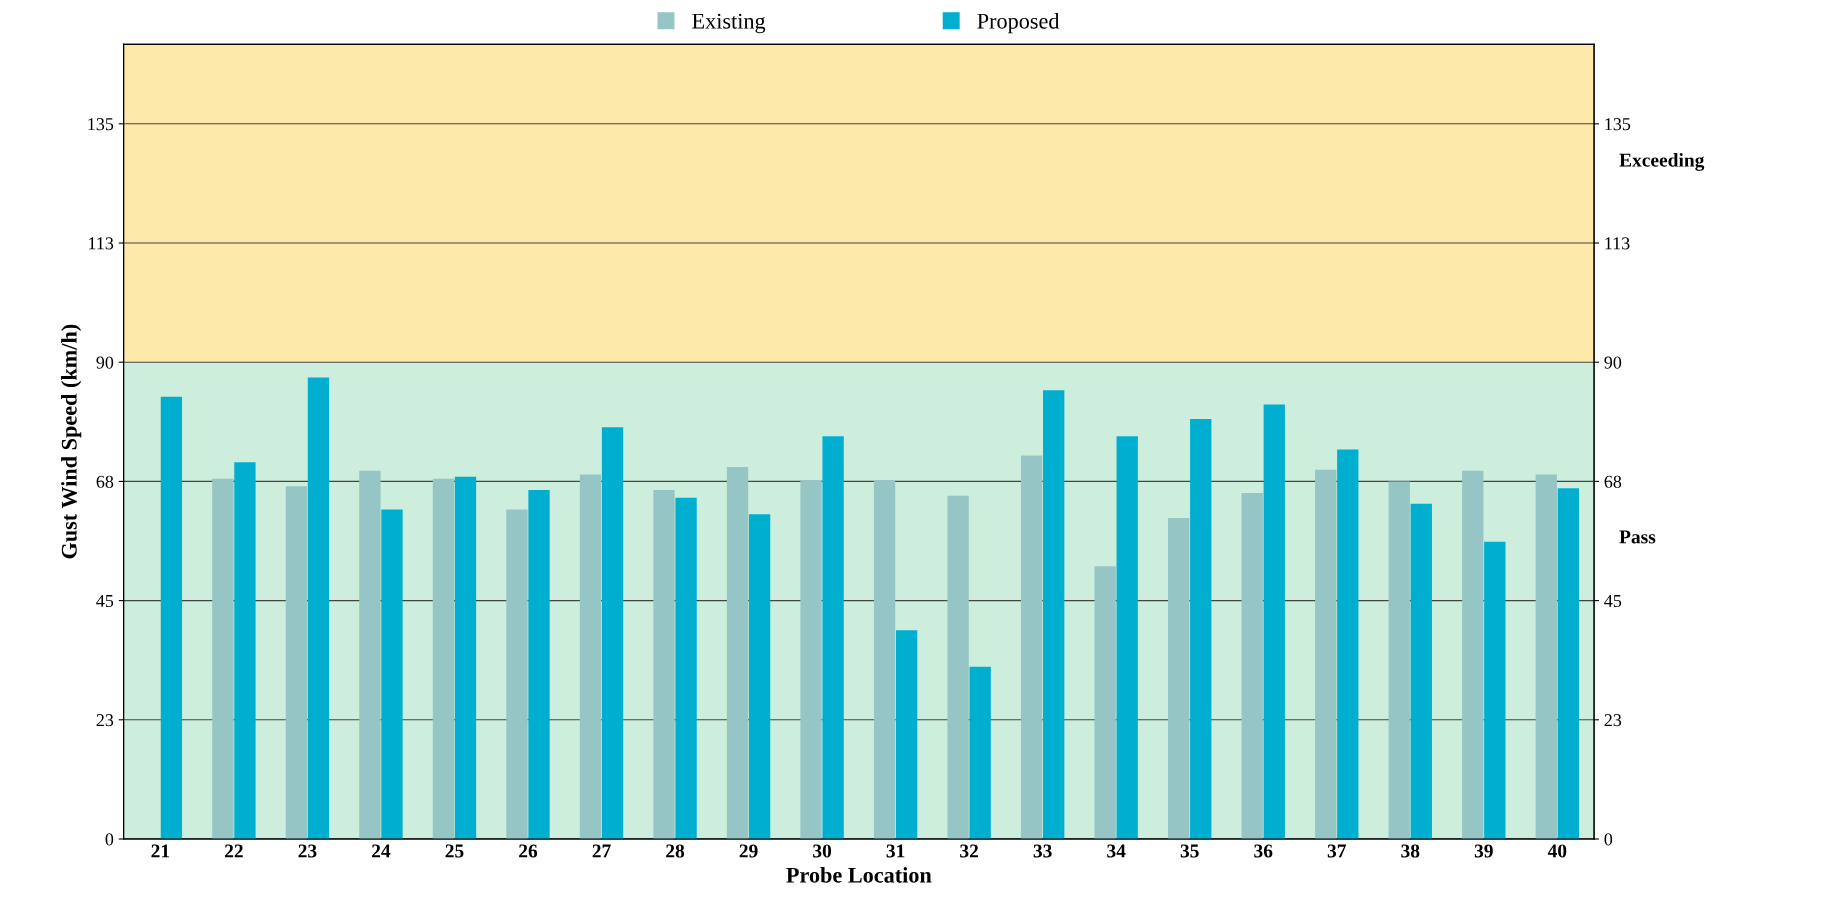 This screenshot has width=1845, height=924. What do you see at coordinates (454, 851) in the screenshot?
I see `x-tick-label: 25` at bounding box center [454, 851].